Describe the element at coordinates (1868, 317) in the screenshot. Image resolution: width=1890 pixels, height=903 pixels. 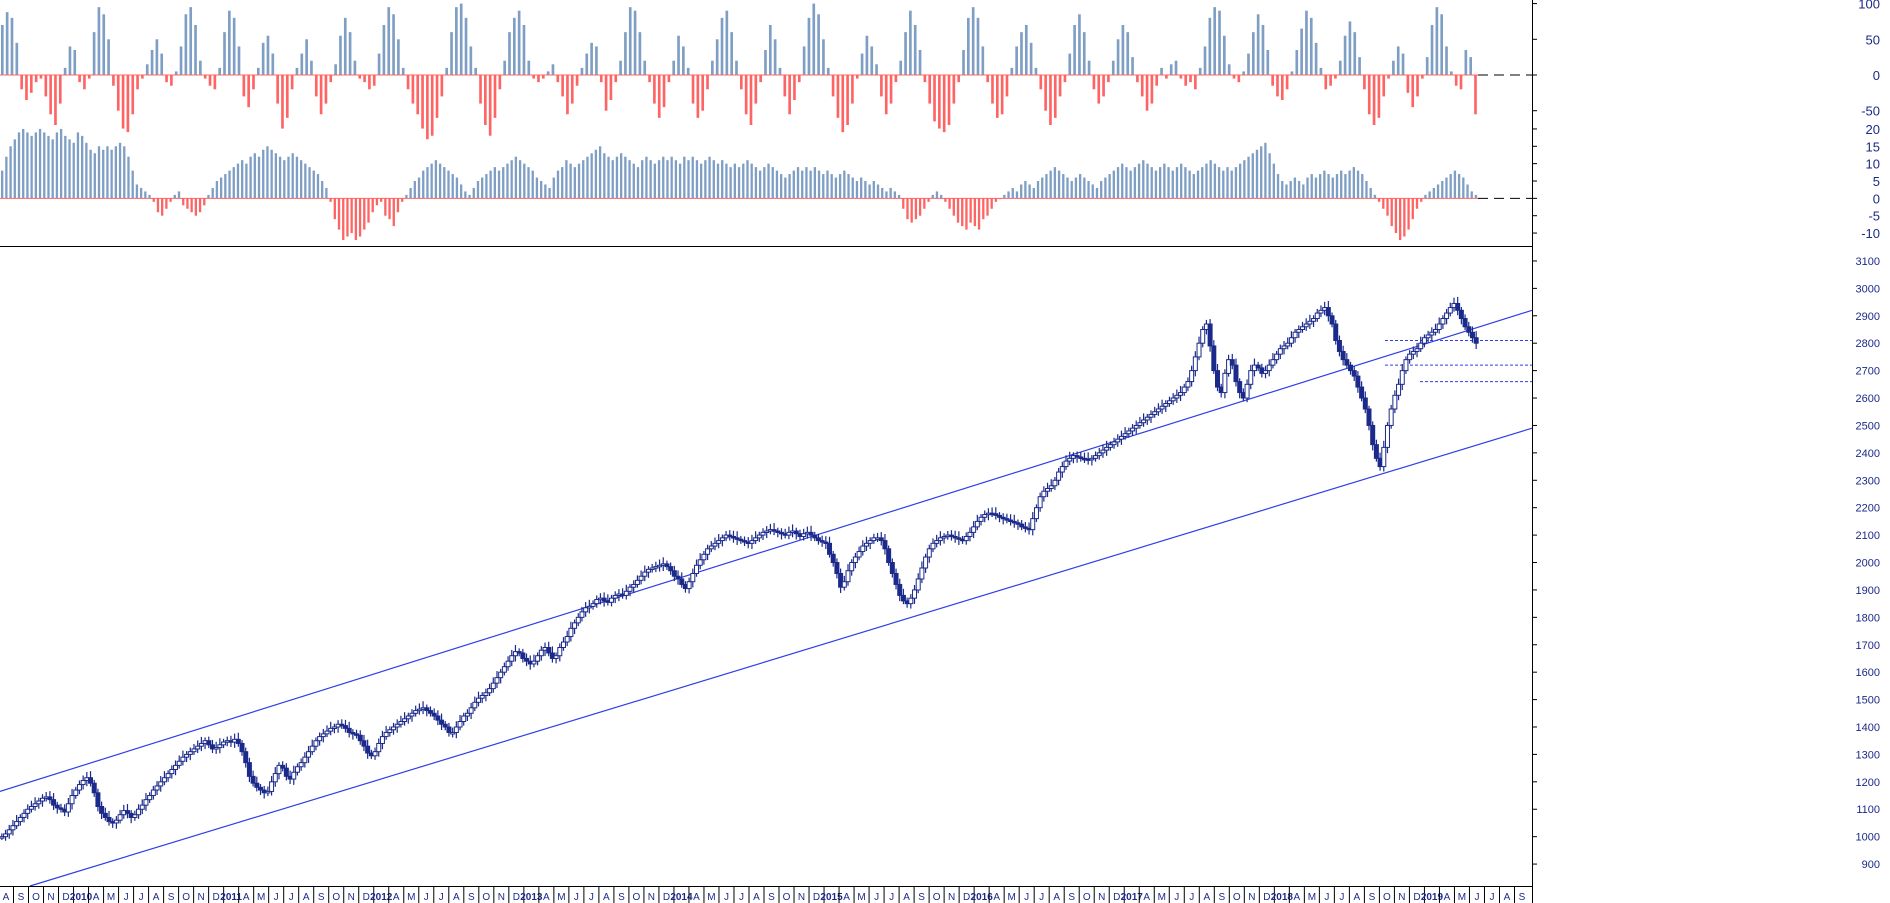
I see `price-ytick-label: 2900` at that location.